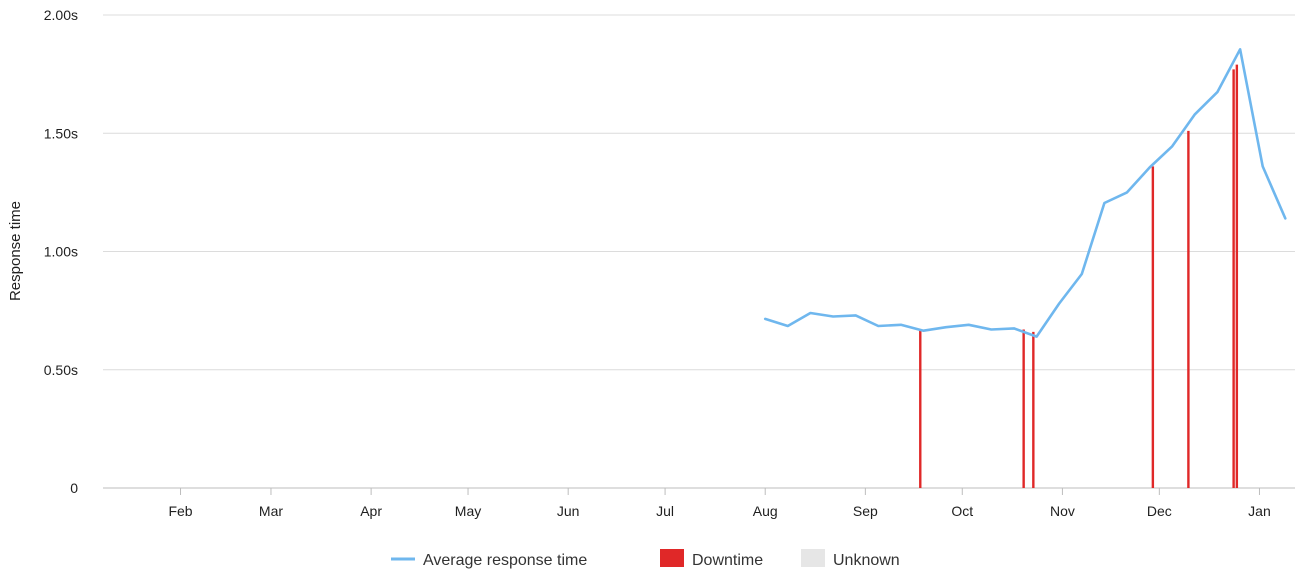  Describe the element at coordinates (180, 511) in the screenshot. I see `x-tick-label: Feb` at that location.